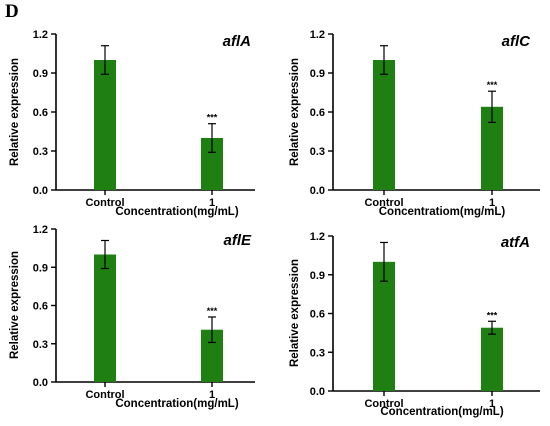 The height and width of the screenshot is (426, 550). Describe the element at coordinates (237, 41) in the screenshot. I see `chart-title: aflA` at that location.